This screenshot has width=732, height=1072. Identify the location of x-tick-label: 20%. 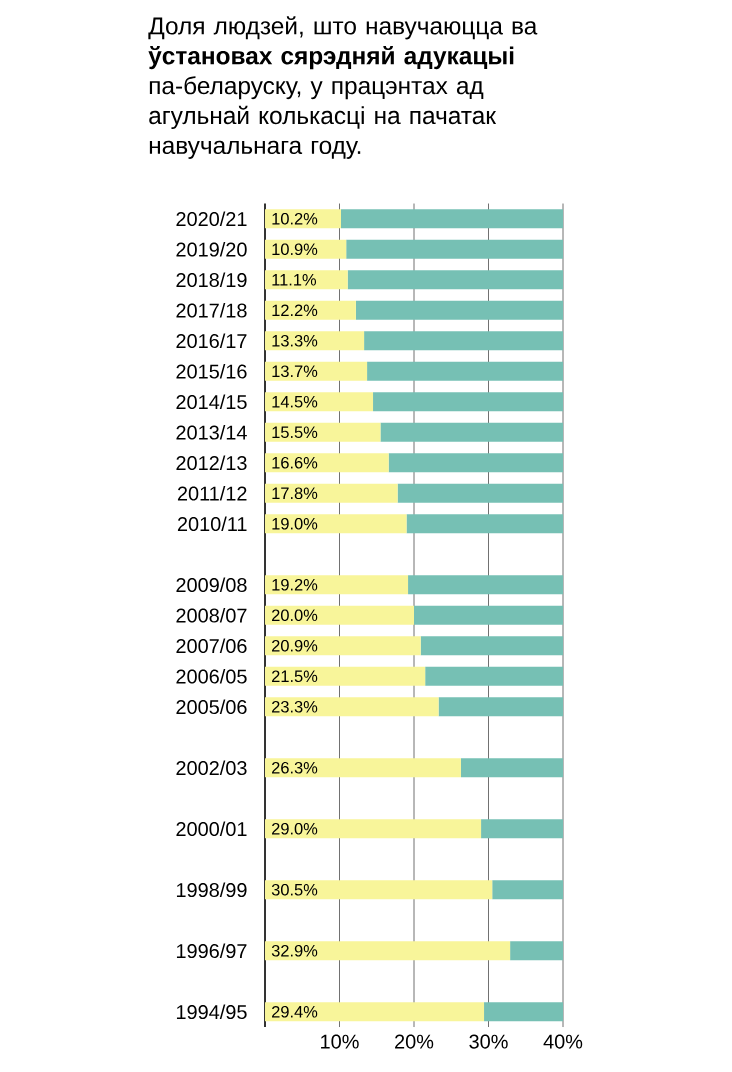
(414, 1041).